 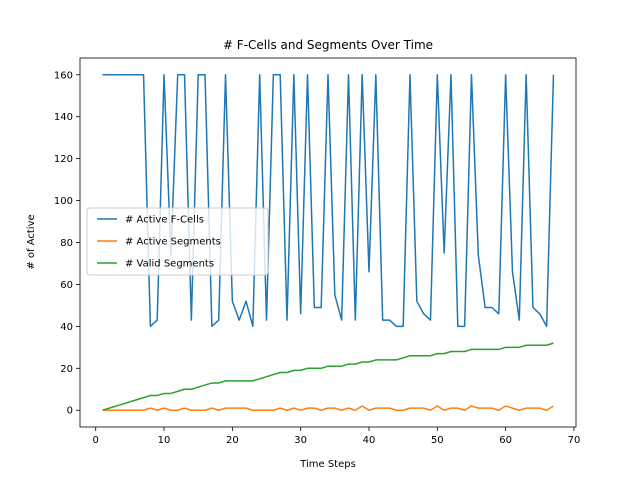 What do you see at coordinates (328, 45) in the screenshot?
I see `chart-title: # F-Cells and Segments Over Time` at bounding box center [328, 45].